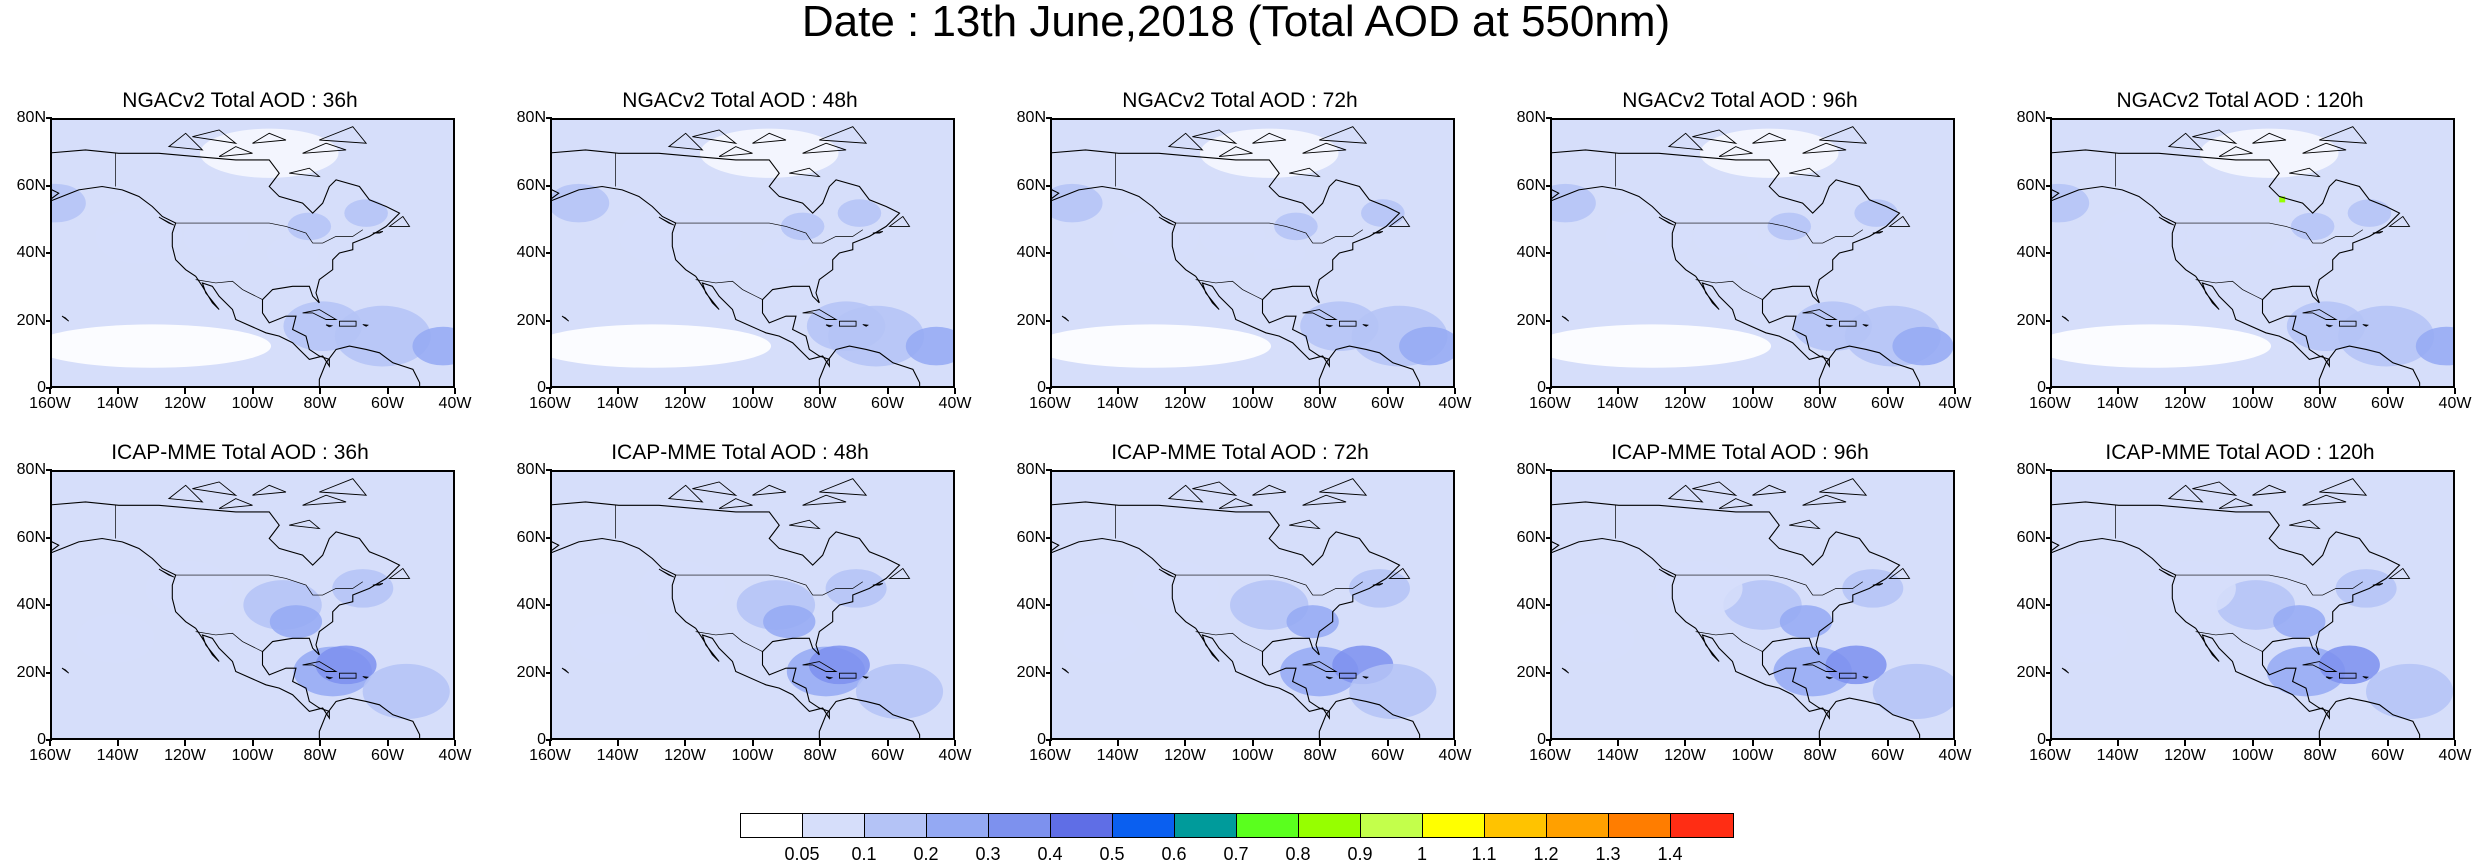  I want to click on map-plot-area, so click(1752, 605).